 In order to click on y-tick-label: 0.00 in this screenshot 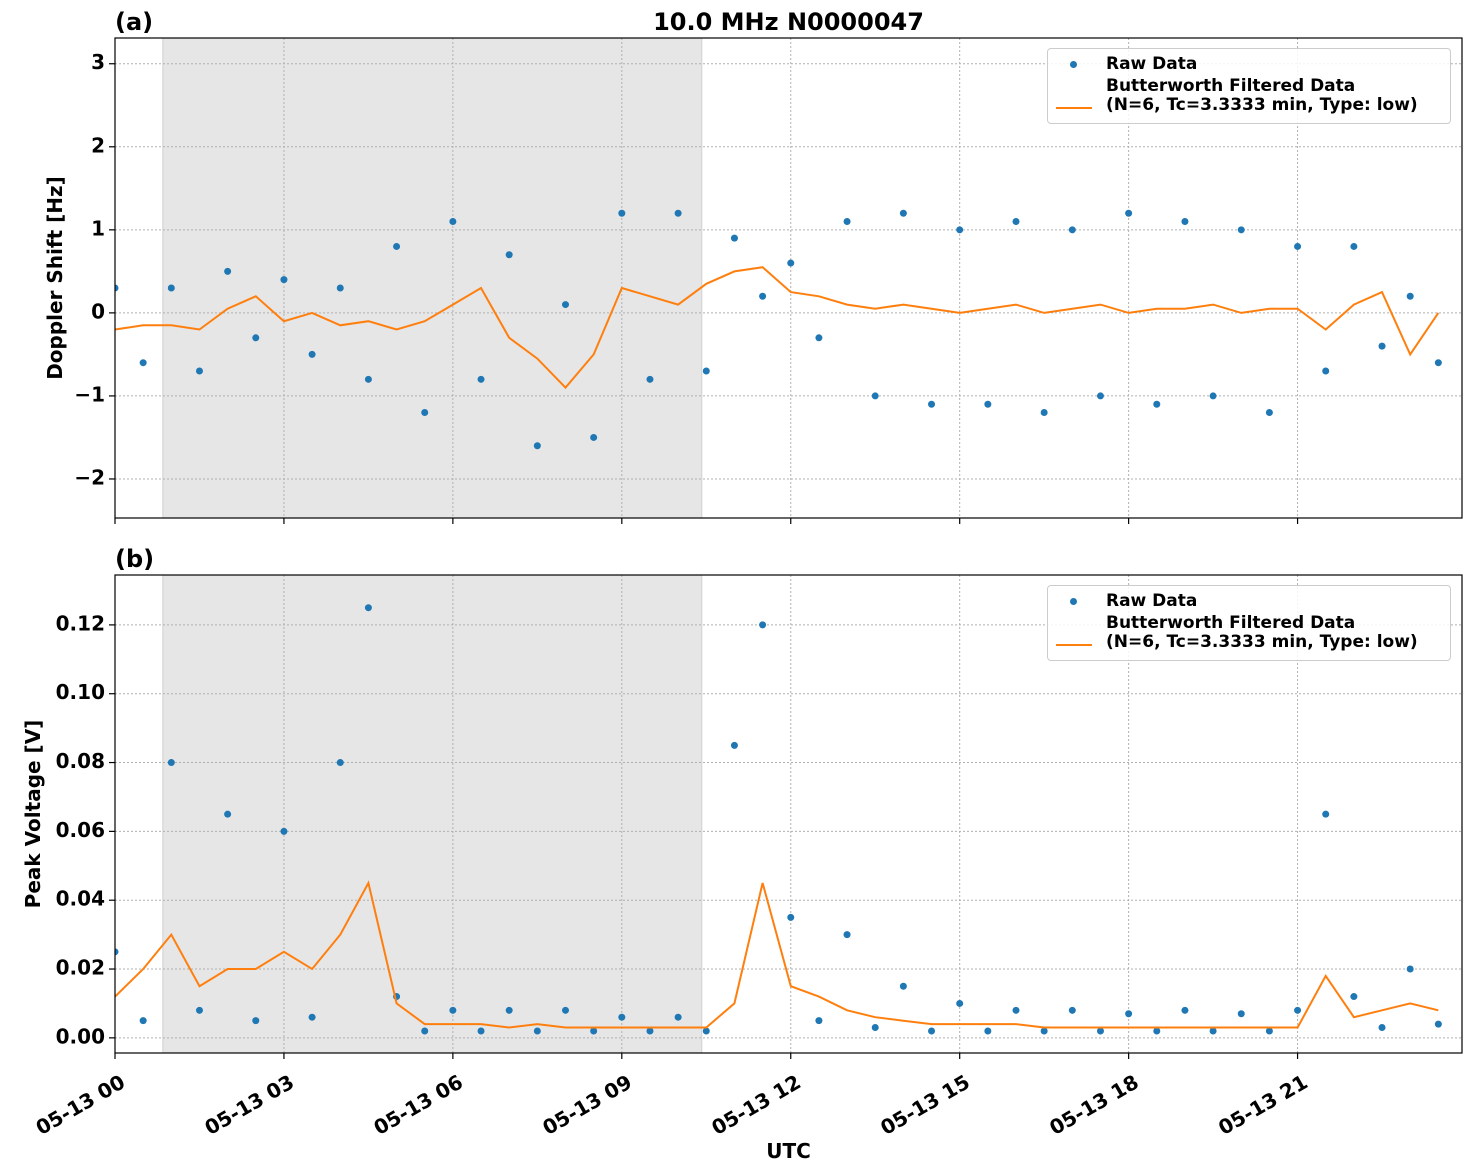, I will do `click(80, 1036)`.